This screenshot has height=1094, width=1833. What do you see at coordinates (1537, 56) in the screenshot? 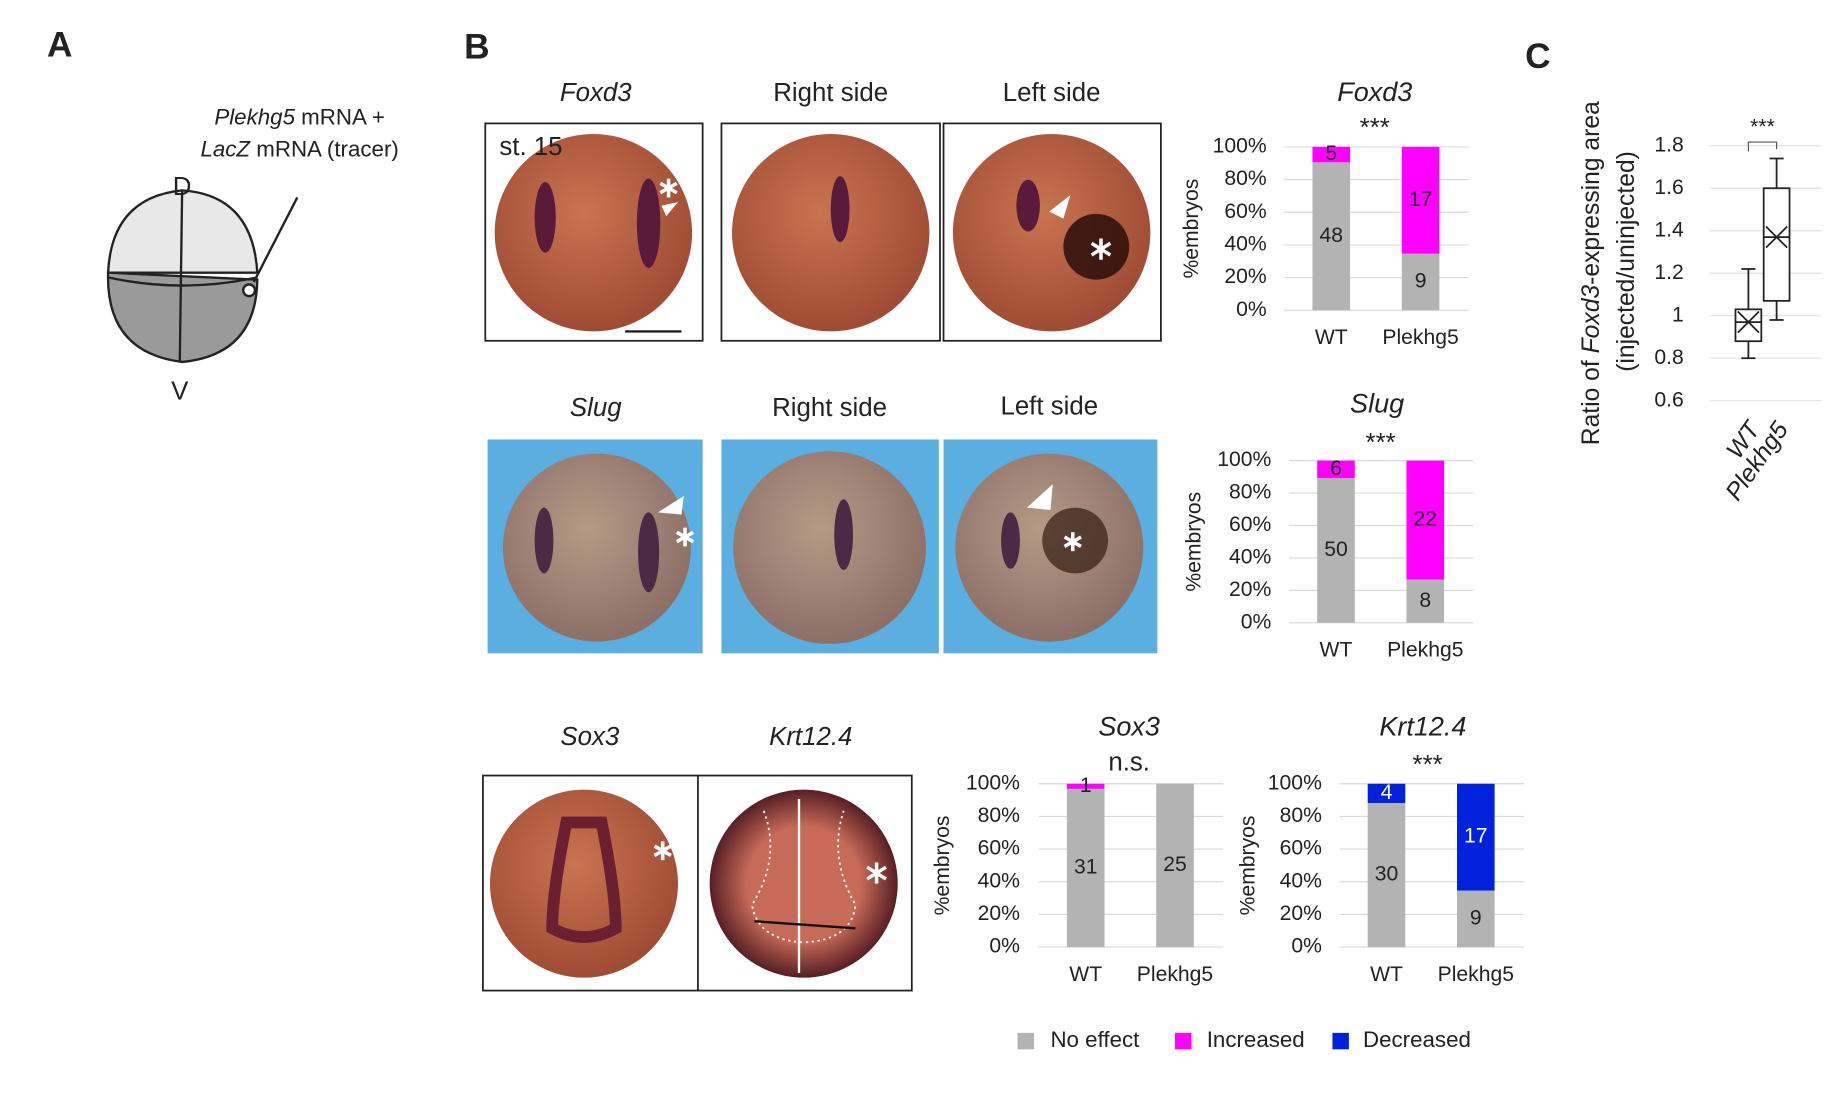
I see `panel-label: C` at bounding box center [1537, 56].